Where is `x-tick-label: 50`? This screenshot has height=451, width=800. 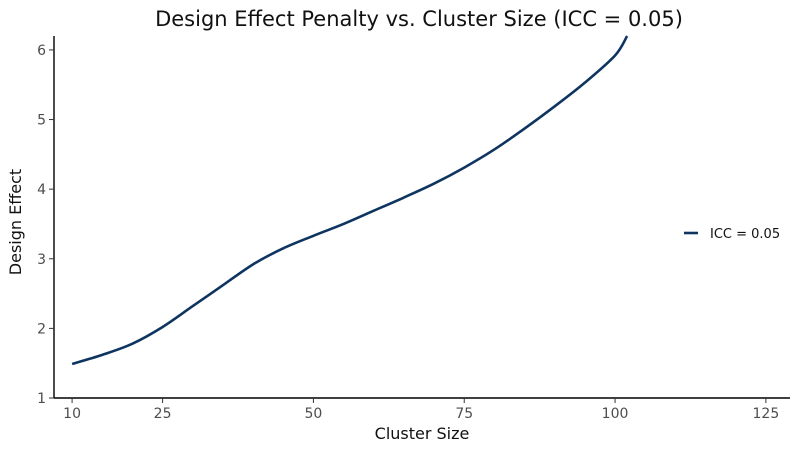
x-tick-label: 50 is located at coordinates (313, 414).